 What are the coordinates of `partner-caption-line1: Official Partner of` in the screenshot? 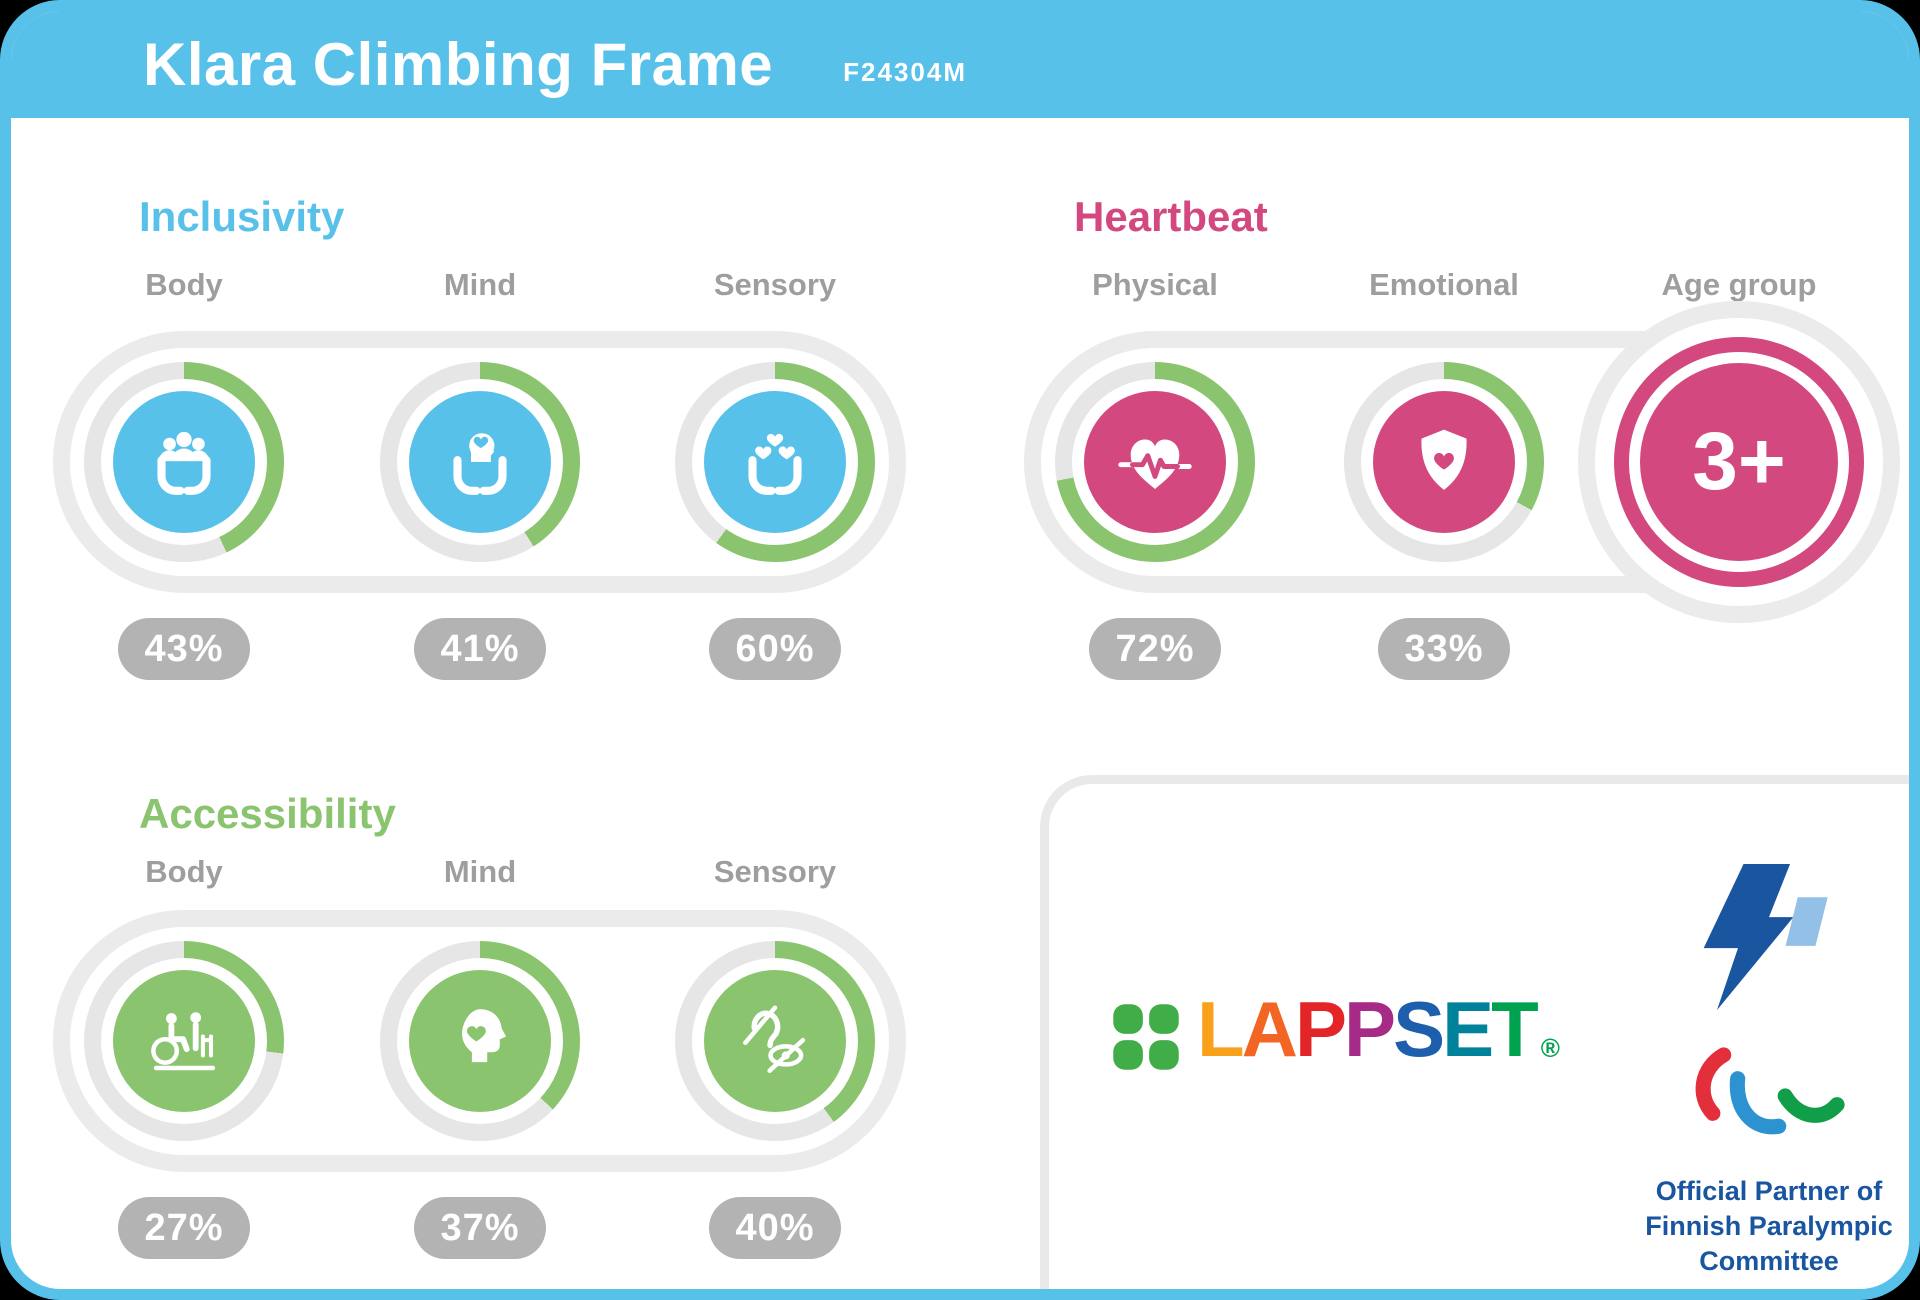 It's located at (1769, 1191).